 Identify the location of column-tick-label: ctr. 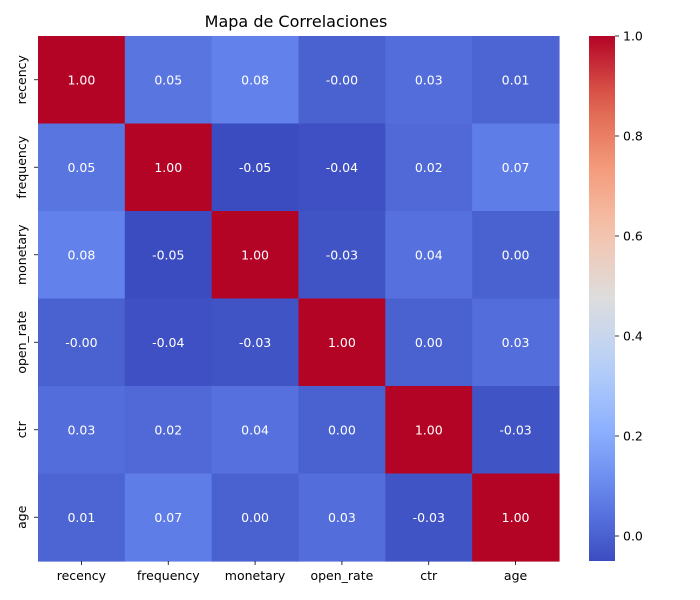
(429, 575).